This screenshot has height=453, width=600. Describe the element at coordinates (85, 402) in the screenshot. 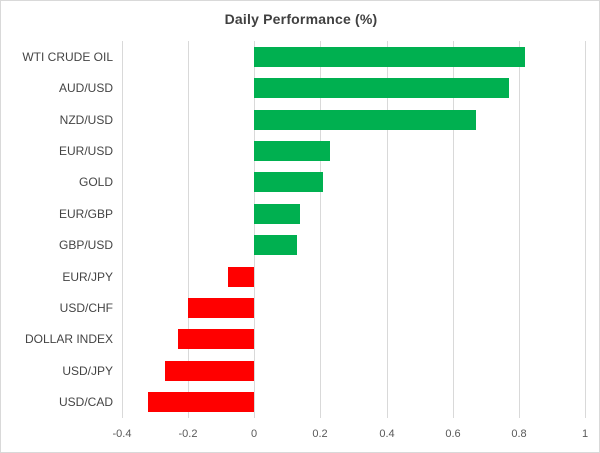

I see `category-label: USD/CAD` at that location.